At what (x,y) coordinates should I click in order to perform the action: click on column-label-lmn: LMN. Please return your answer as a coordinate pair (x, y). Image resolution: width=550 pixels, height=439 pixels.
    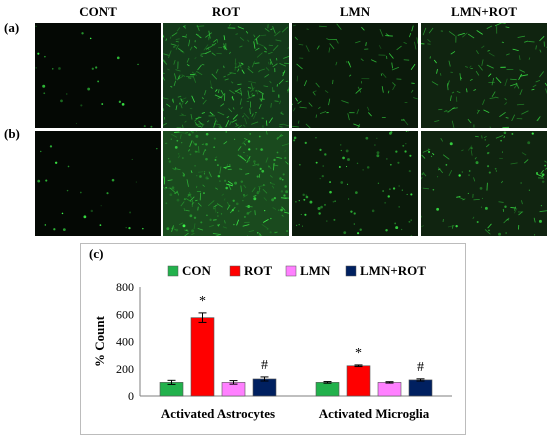
    Looking at the image, I should click on (355, 11).